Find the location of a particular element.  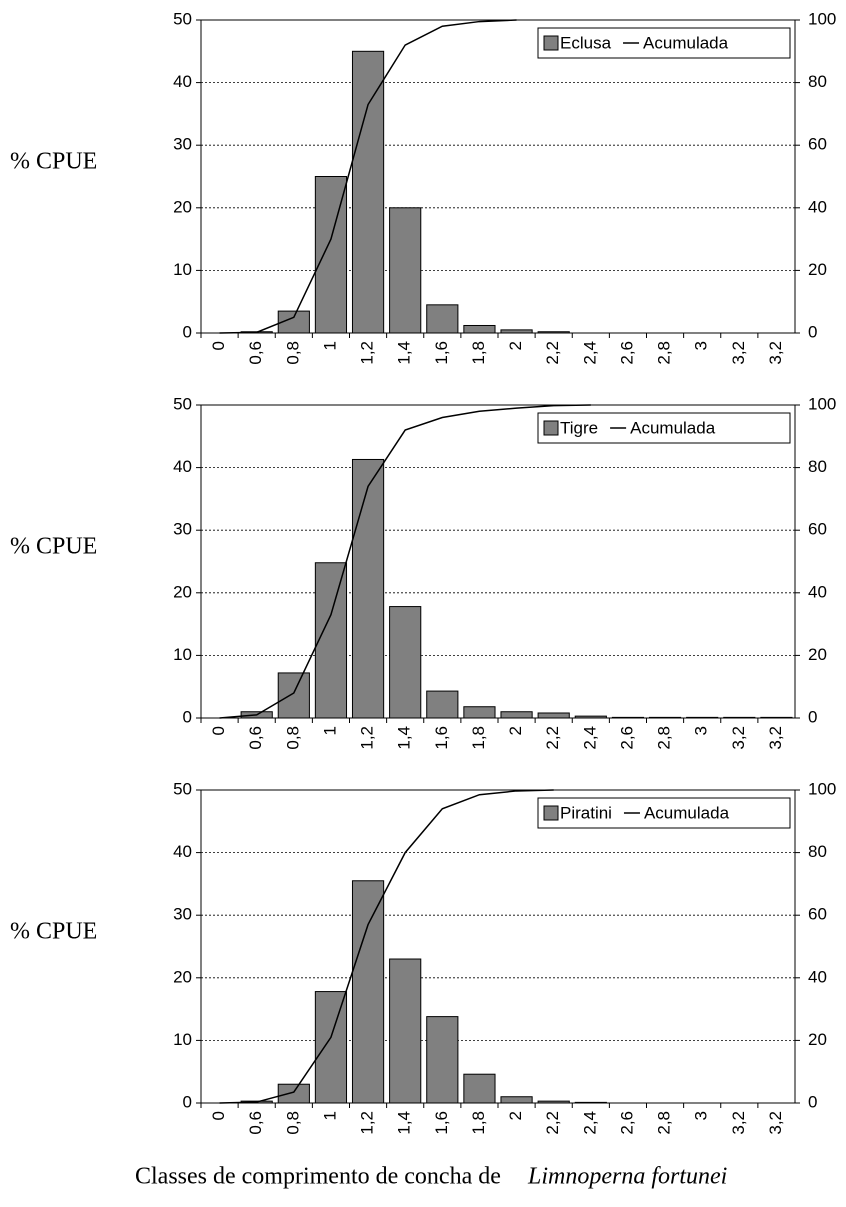

x-tick-label: 1,8 is located at coordinates (478, 1123).